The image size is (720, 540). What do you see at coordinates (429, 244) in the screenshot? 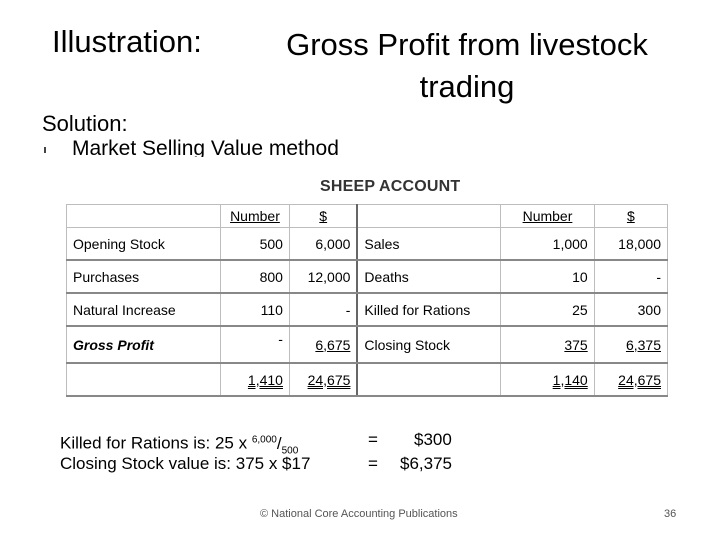
I see `credit-label: Sales` at bounding box center [429, 244].